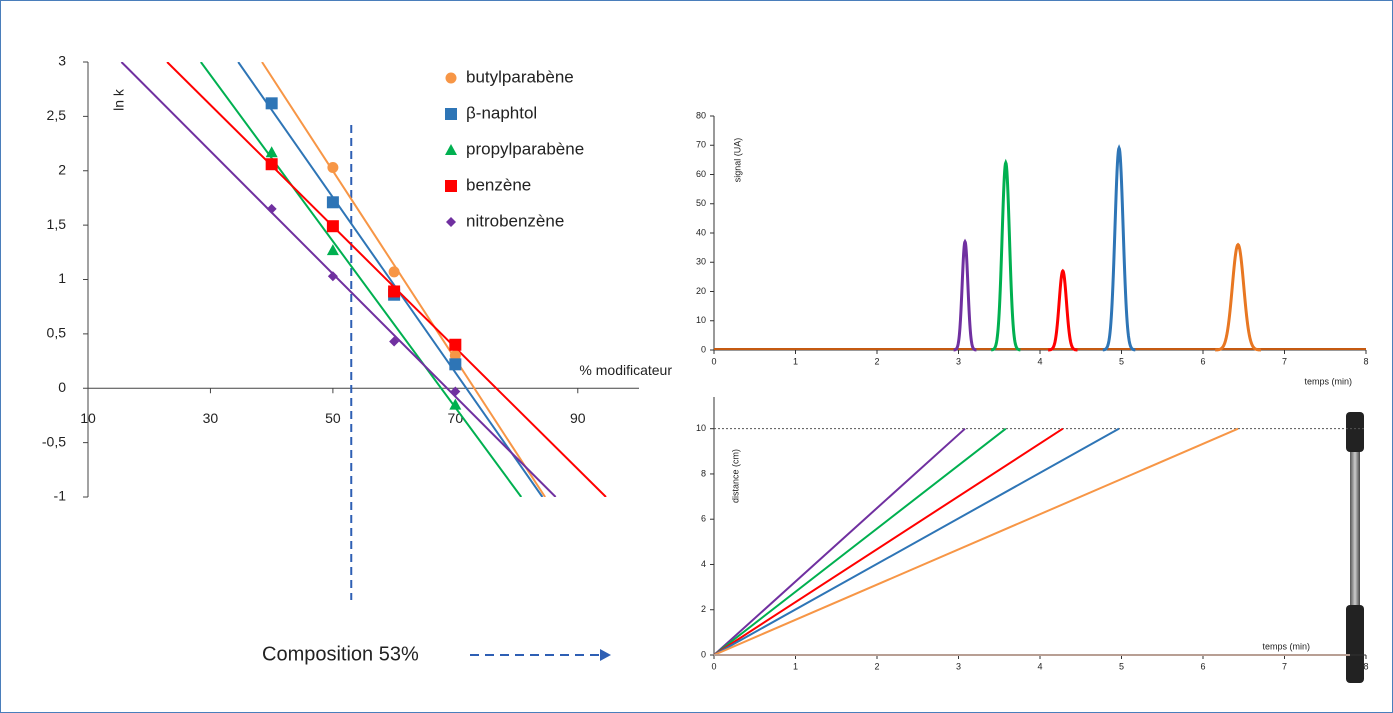 The height and width of the screenshot is (713, 1393). Describe the element at coordinates (625, 370) in the screenshot. I see `x-axis-label: % modificateur` at that location.